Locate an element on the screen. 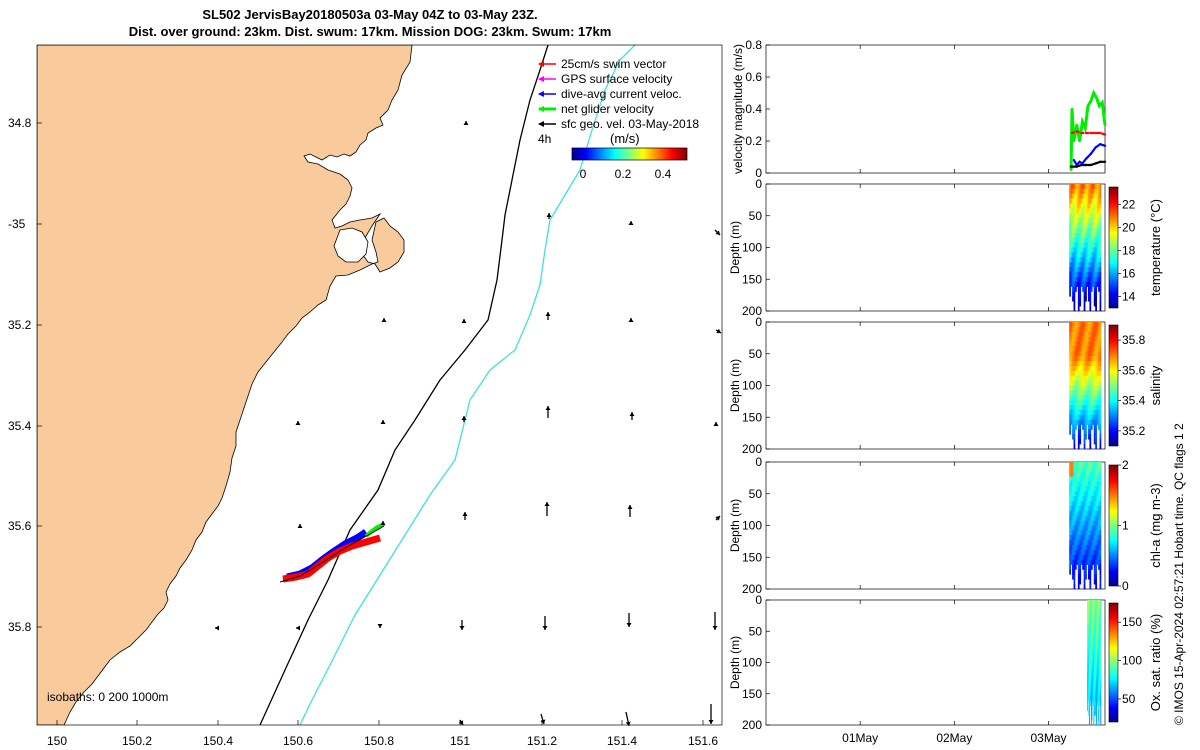  panel-colorbar is located at coordinates (1113, 525).